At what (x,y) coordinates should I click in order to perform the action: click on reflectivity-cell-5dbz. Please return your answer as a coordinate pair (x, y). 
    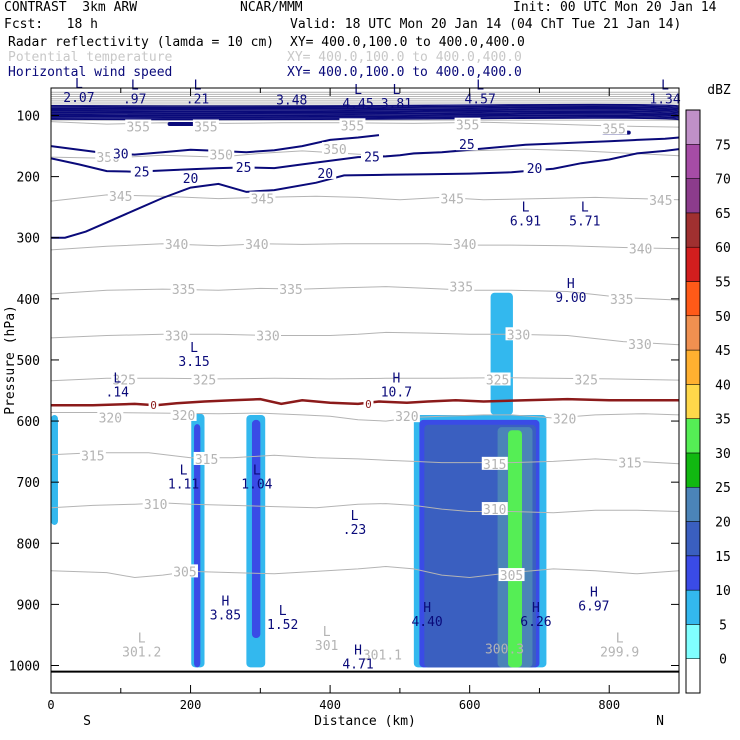
    Looking at the image, I should click on (54, 469).